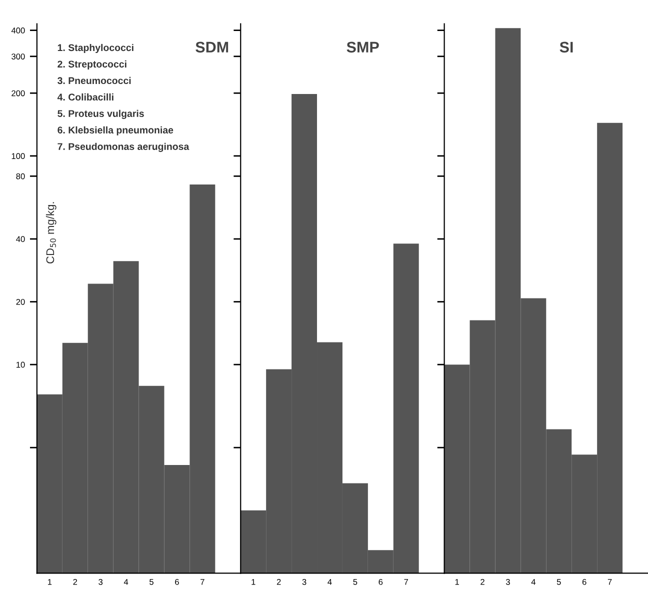 This screenshot has height=594, width=648. What do you see at coordinates (18, 57) in the screenshot?
I see `y-tick-label: 300` at bounding box center [18, 57].